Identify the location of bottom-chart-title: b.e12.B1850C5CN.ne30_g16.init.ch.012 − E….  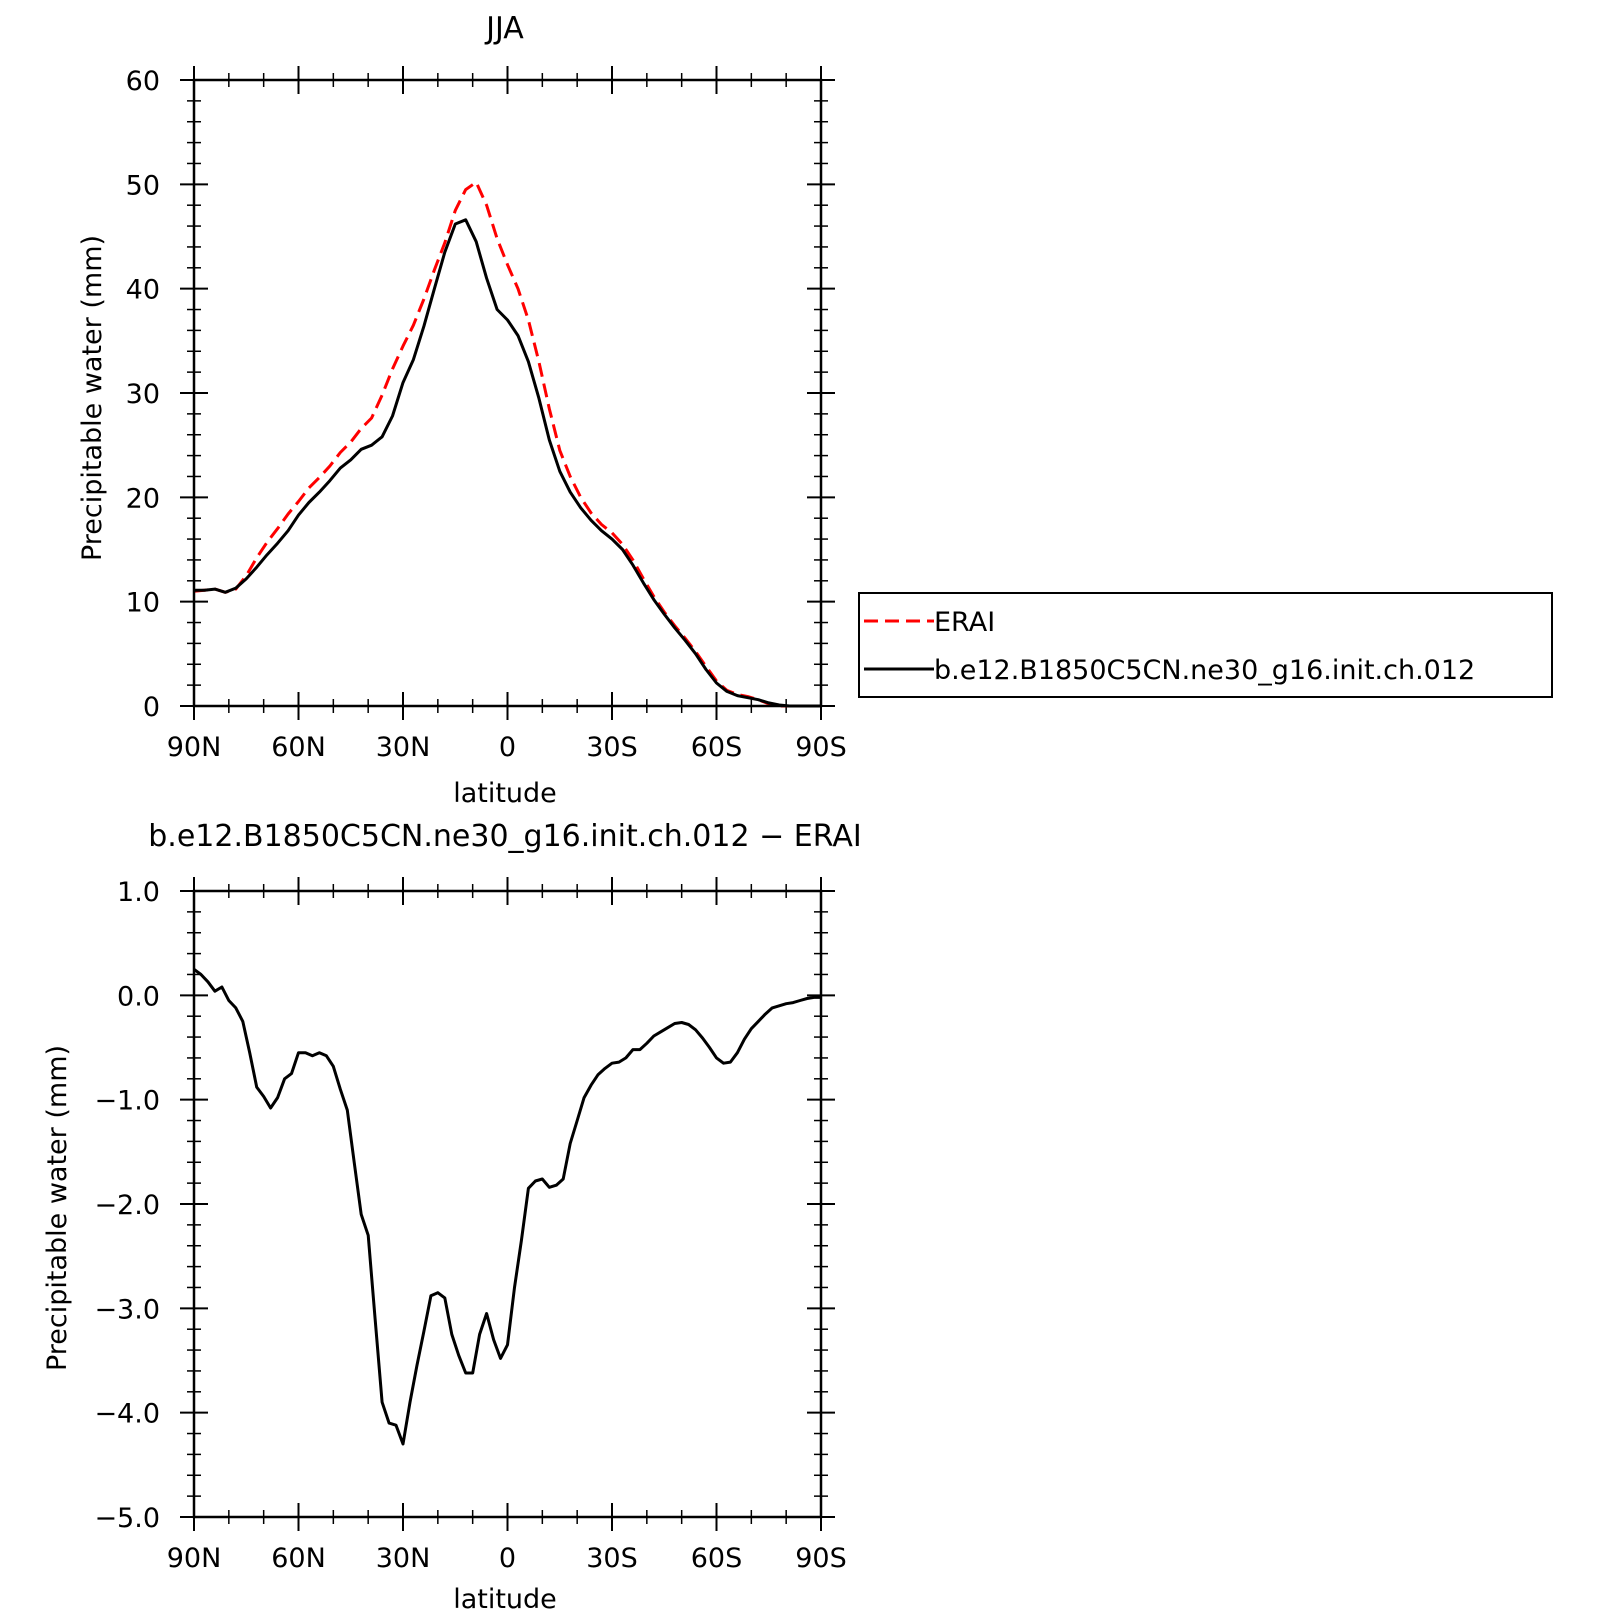
(504, 836).